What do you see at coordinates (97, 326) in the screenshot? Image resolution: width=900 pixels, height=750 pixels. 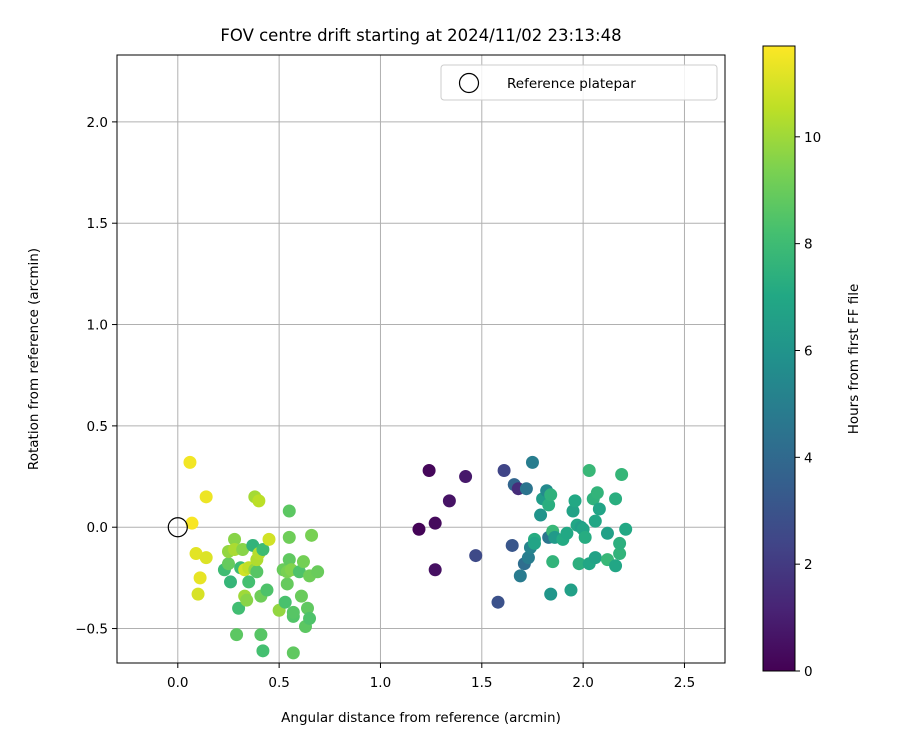 I see `y-tick-label: 1.0` at bounding box center [97, 326].